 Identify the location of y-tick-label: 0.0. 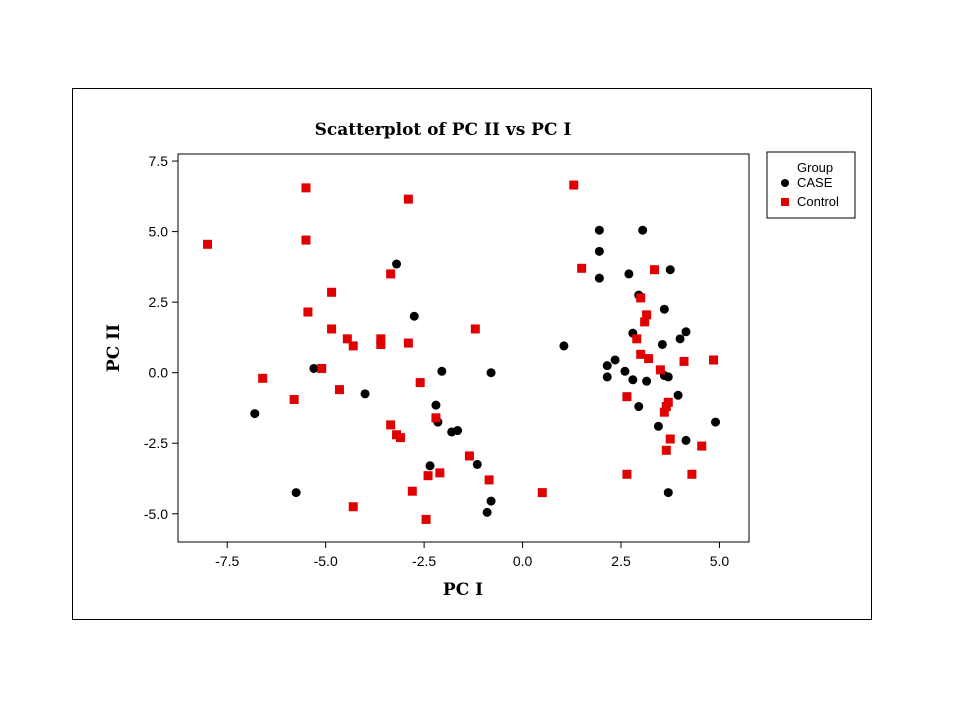
(159, 373).